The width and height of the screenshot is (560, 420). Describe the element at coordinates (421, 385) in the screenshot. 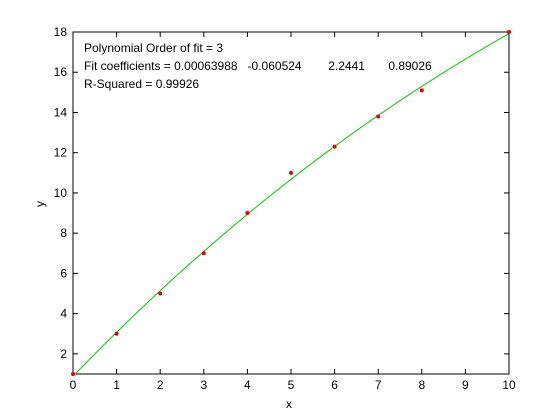

I see `x-tick-label-8: 8` at that location.